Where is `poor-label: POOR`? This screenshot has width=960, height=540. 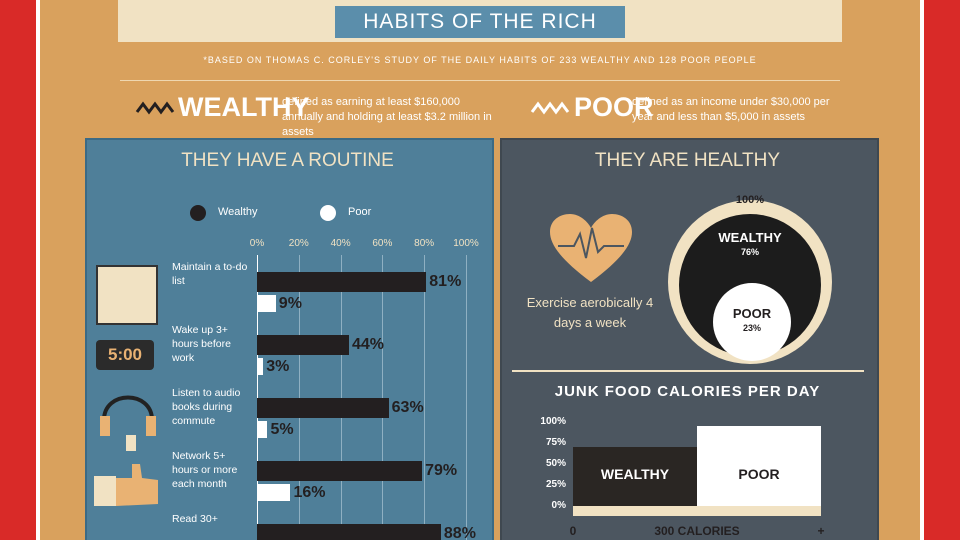 poor-label: POOR is located at coordinates (614, 107).